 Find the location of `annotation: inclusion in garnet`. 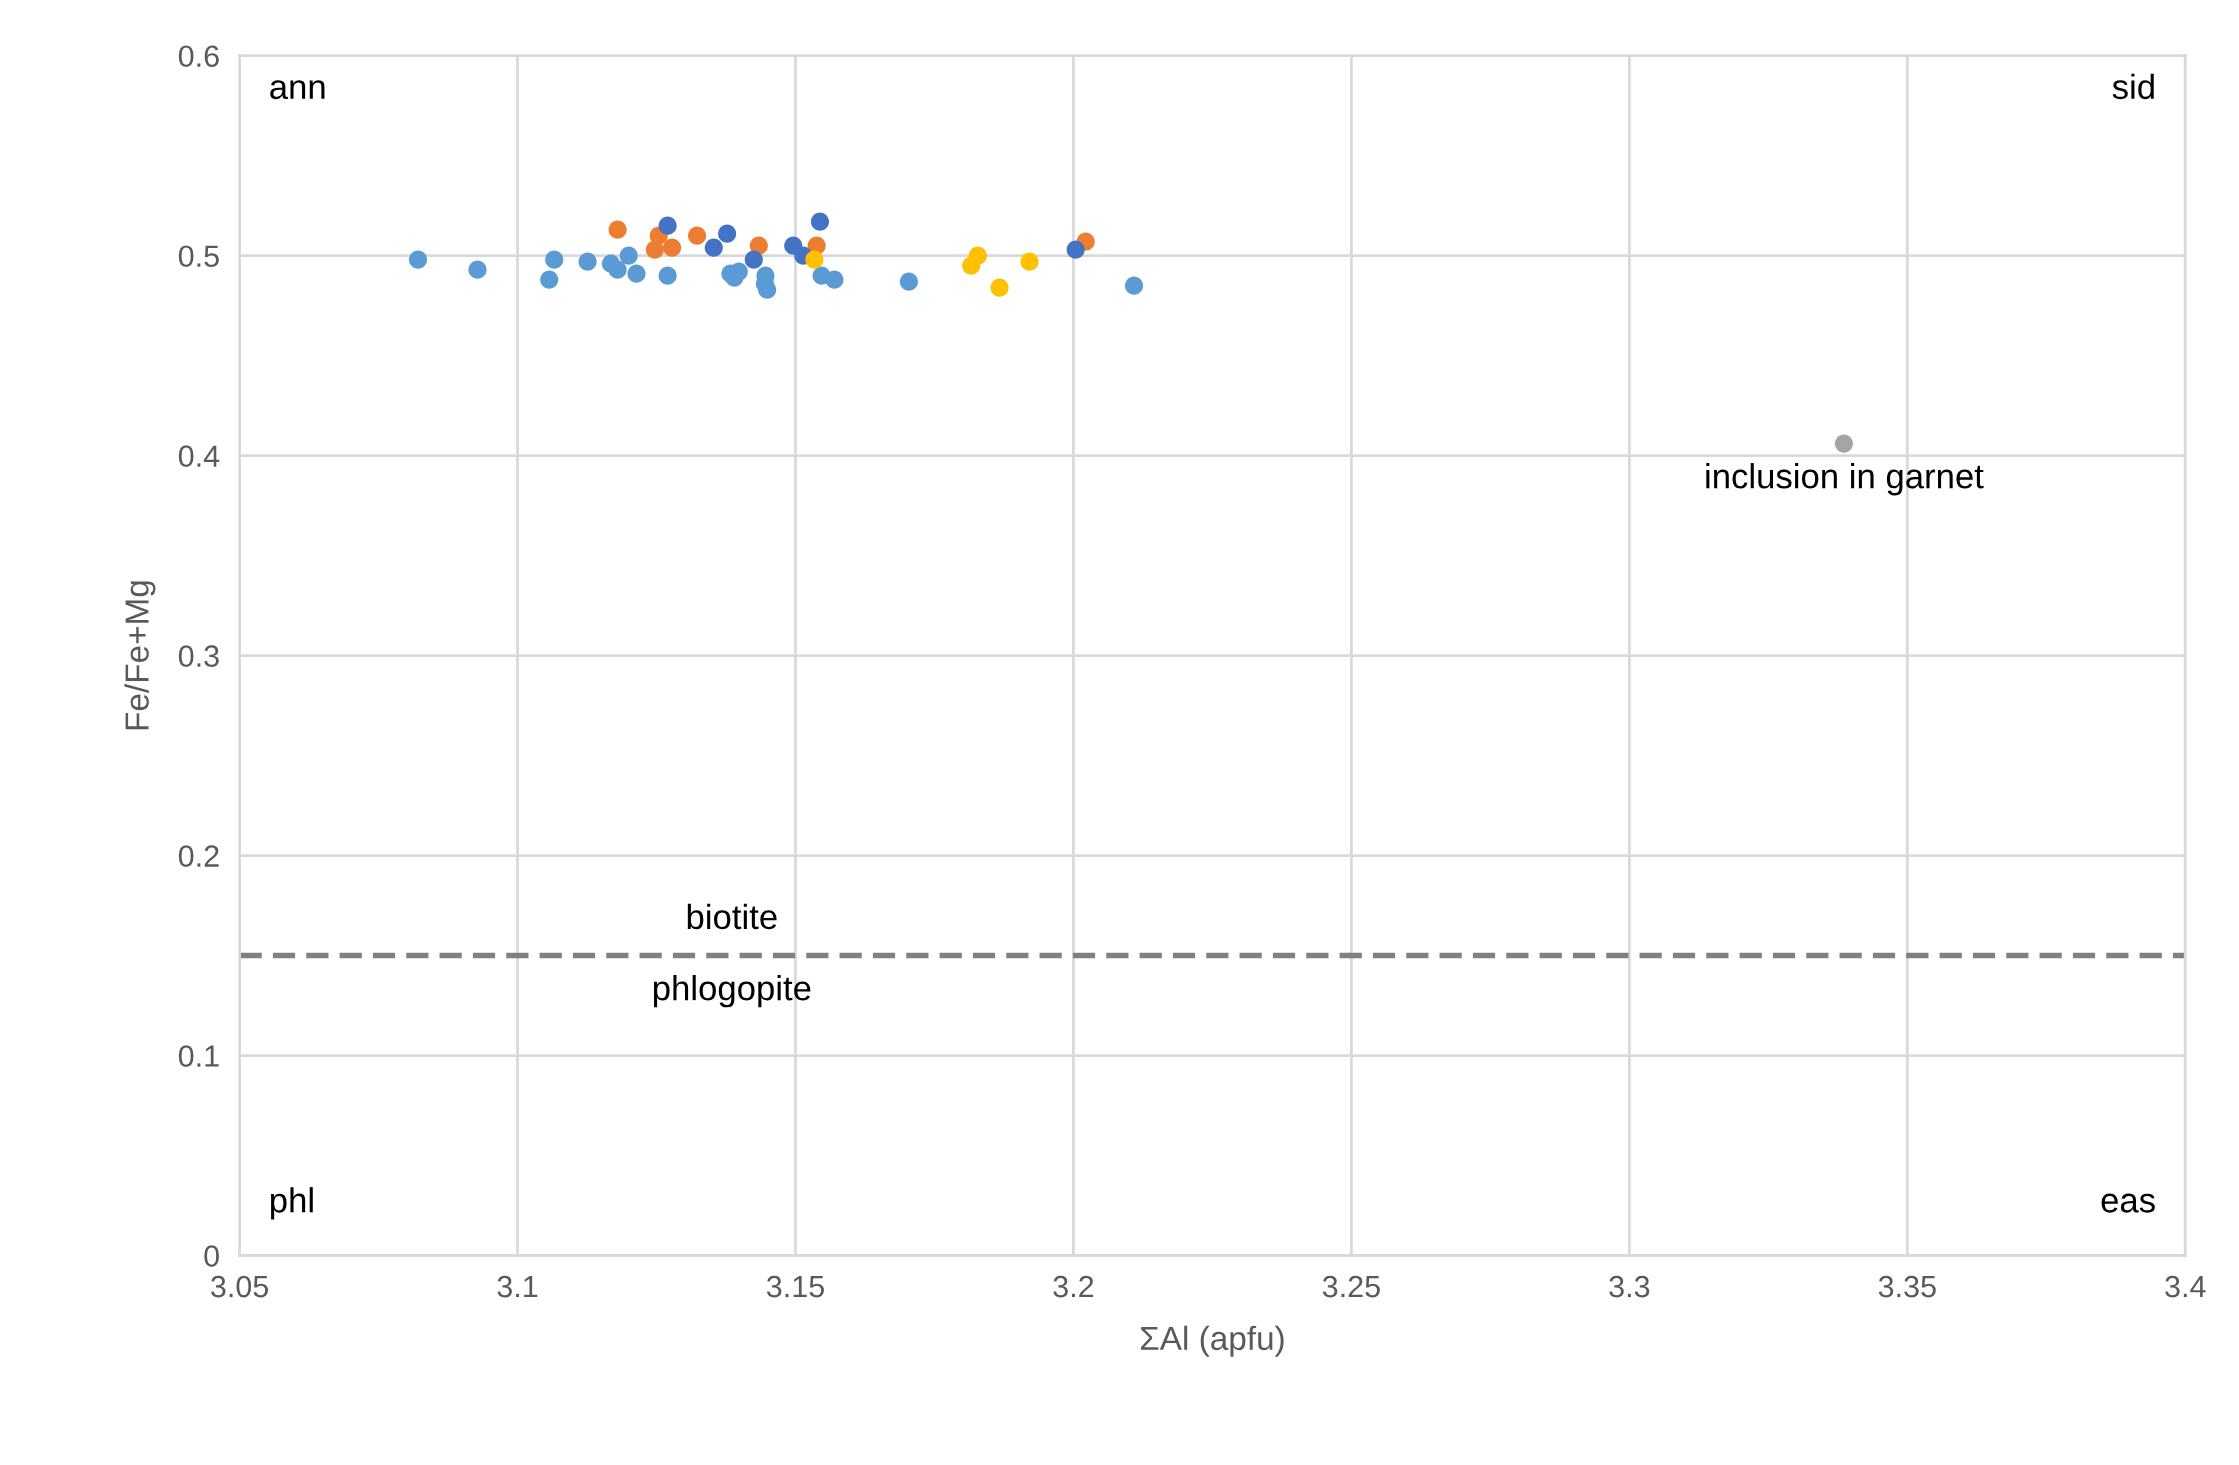

annotation: inclusion in garnet is located at coordinates (1845, 479).